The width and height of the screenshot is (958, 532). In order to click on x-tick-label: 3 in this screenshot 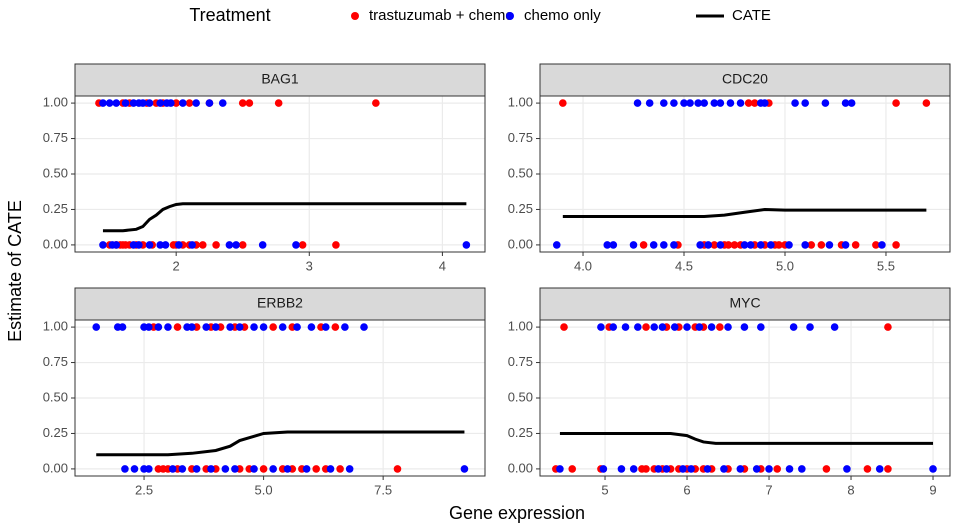, I will do `click(309, 265)`.